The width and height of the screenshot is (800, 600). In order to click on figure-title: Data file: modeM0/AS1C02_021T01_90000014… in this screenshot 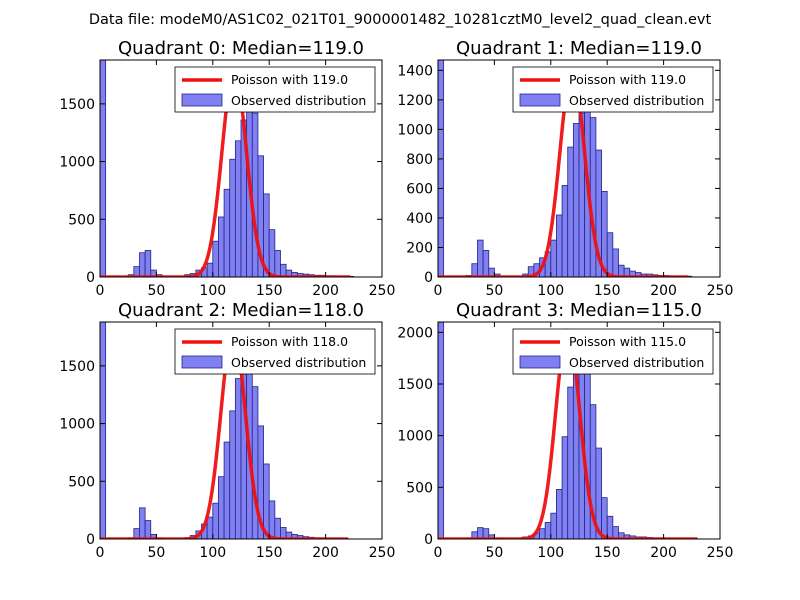, I will do `click(400, 20)`.